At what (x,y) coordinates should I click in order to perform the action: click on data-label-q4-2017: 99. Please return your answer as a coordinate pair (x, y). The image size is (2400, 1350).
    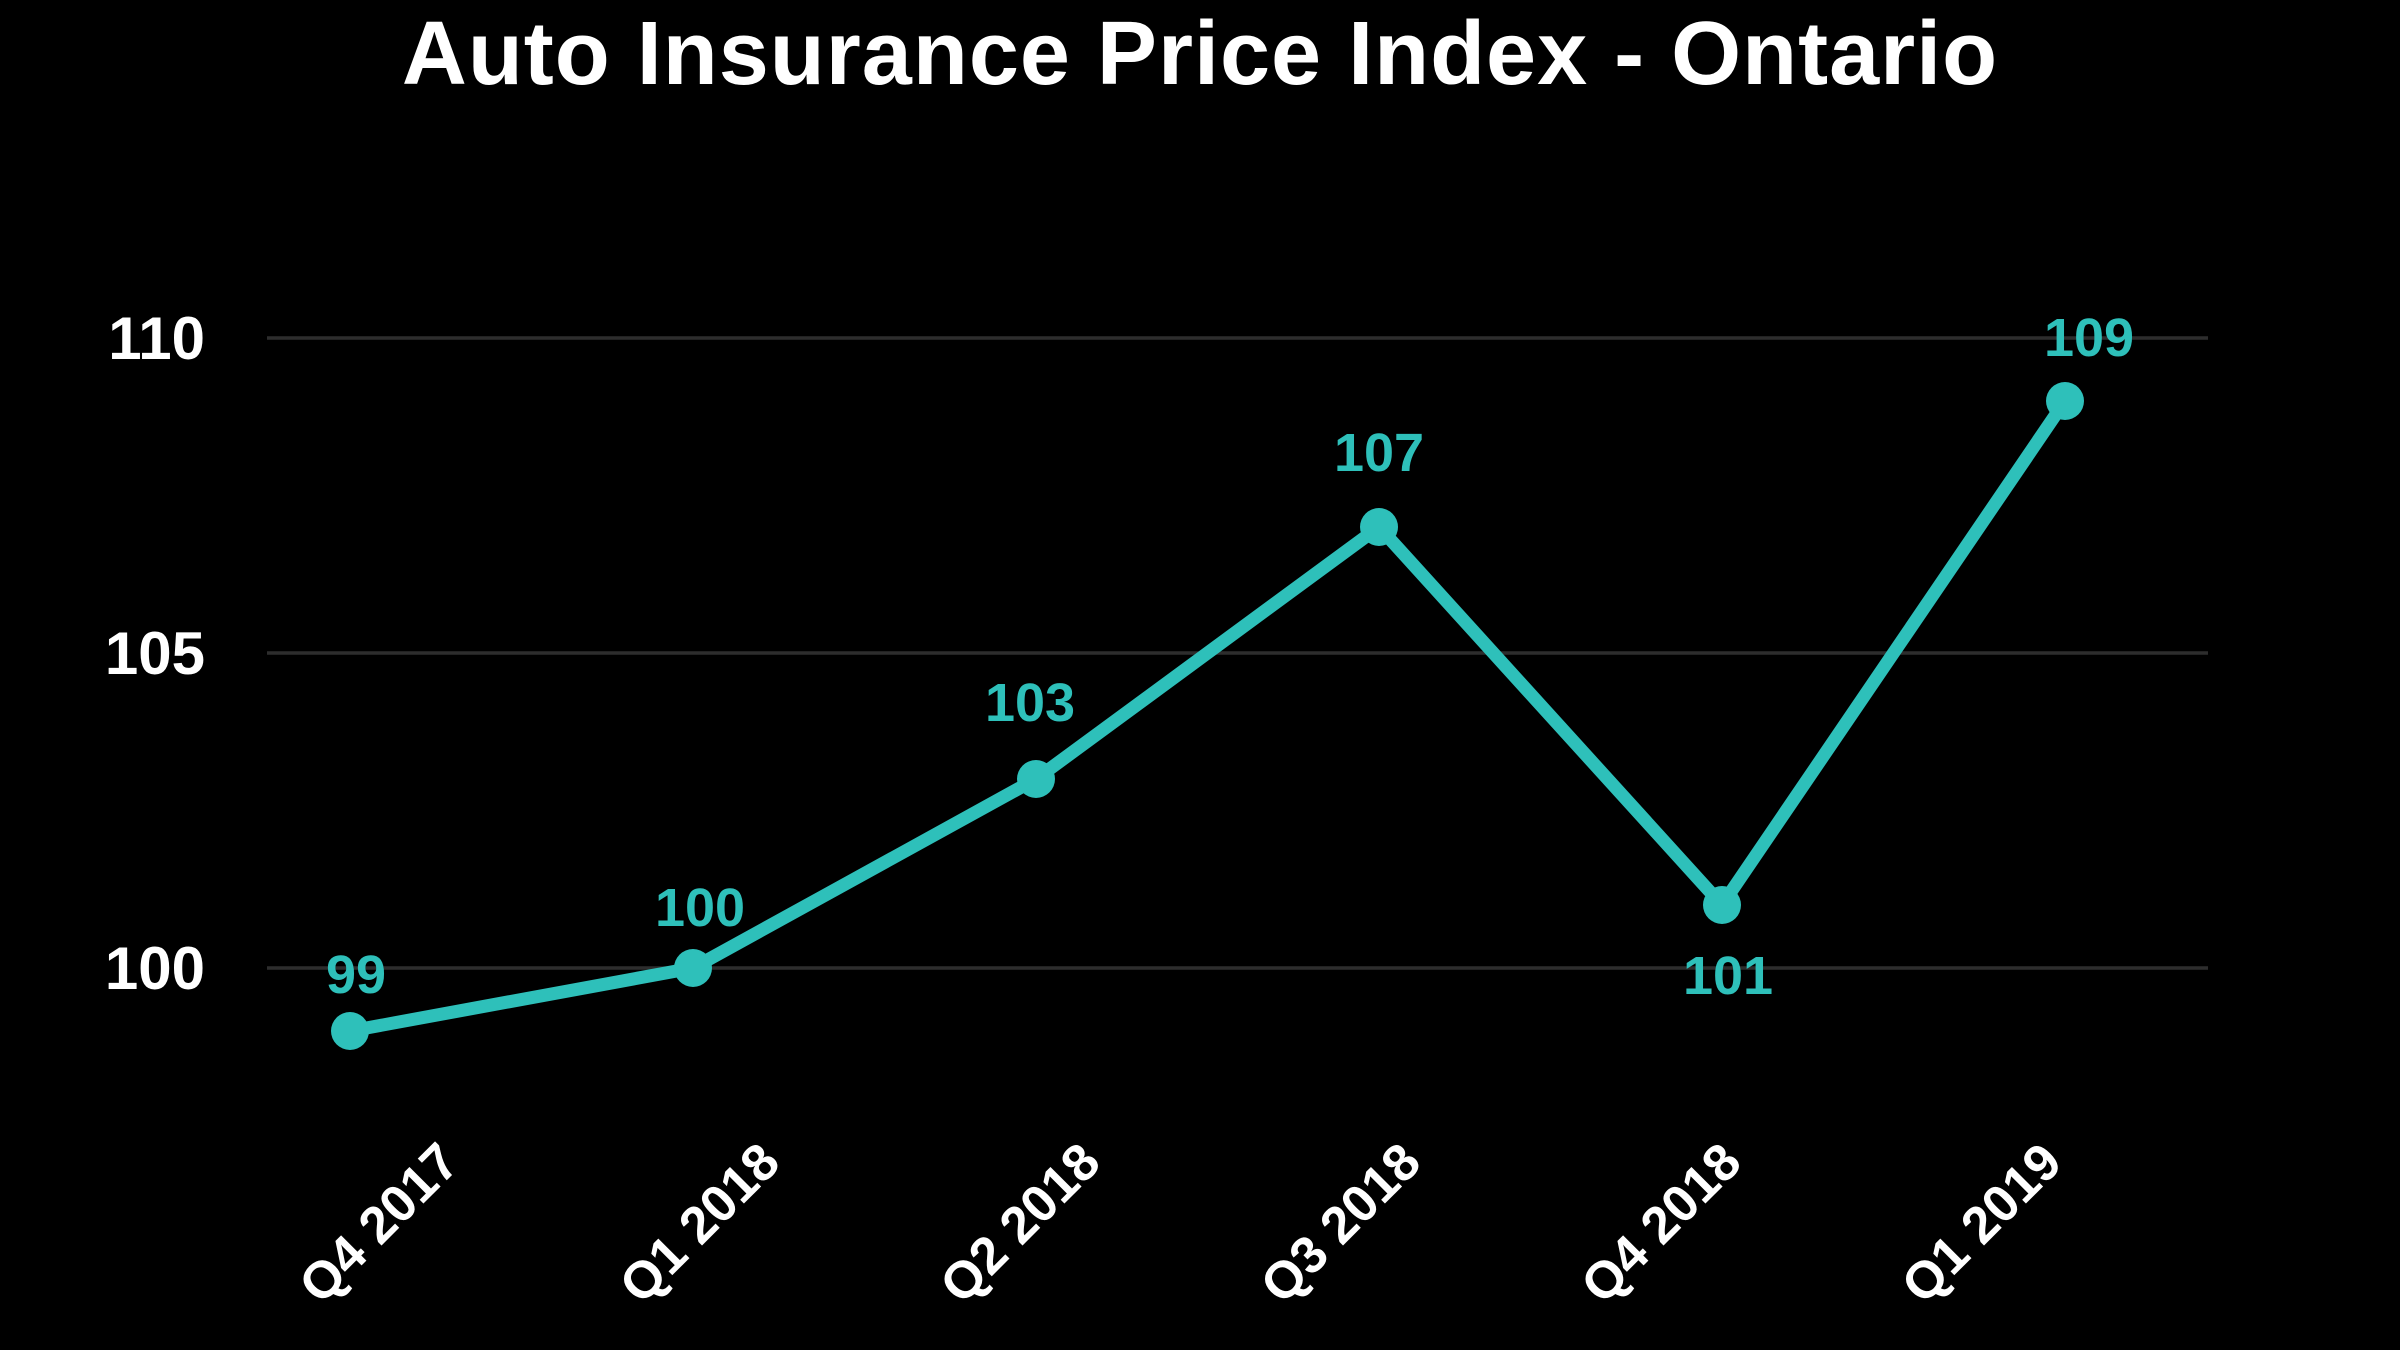
    Looking at the image, I should click on (356, 975).